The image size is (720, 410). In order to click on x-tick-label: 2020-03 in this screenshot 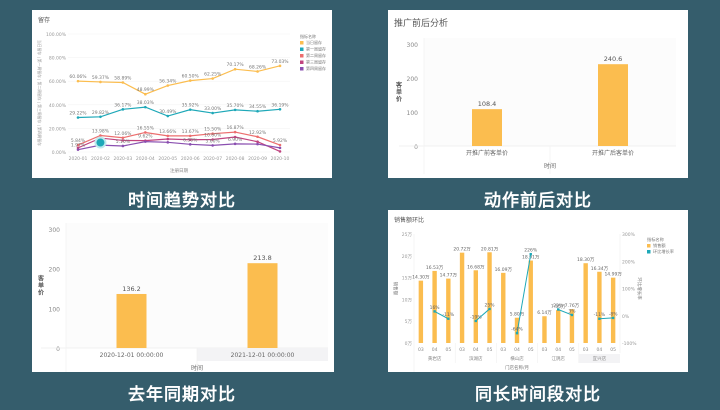, I will do `click(122, 159)`.